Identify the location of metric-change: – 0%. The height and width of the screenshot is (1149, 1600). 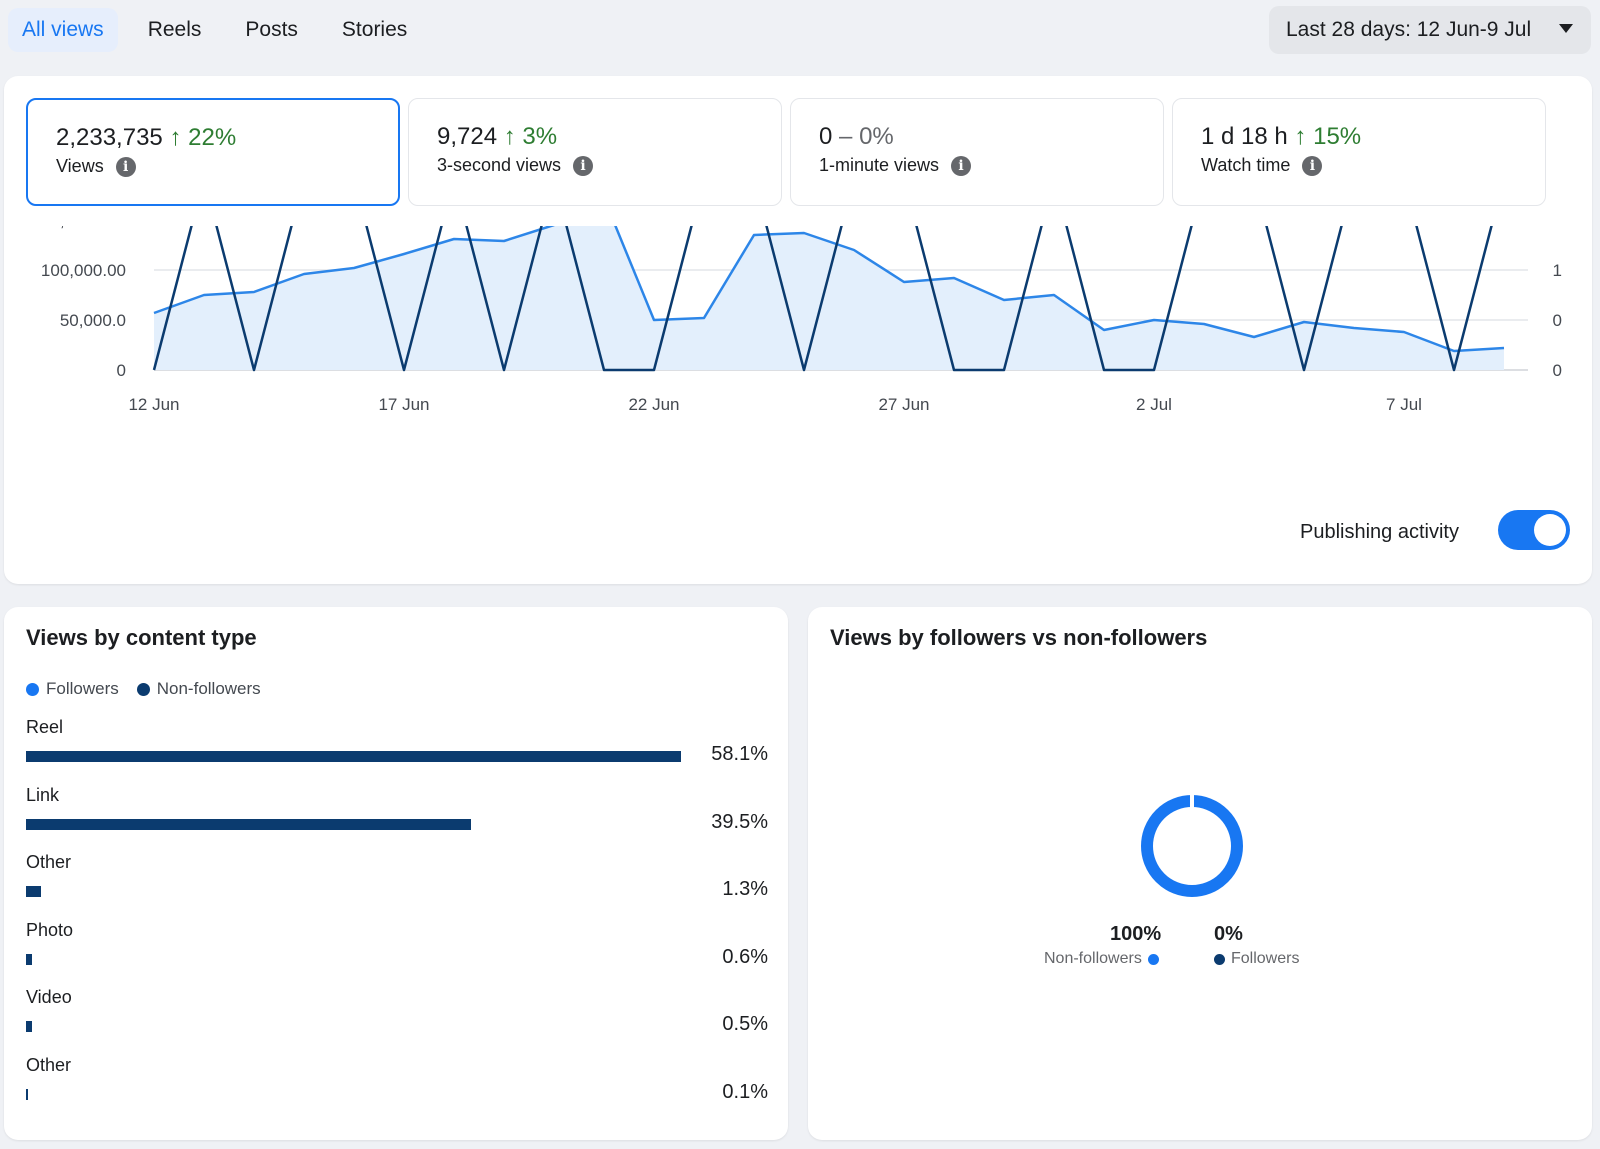
(866, 136).